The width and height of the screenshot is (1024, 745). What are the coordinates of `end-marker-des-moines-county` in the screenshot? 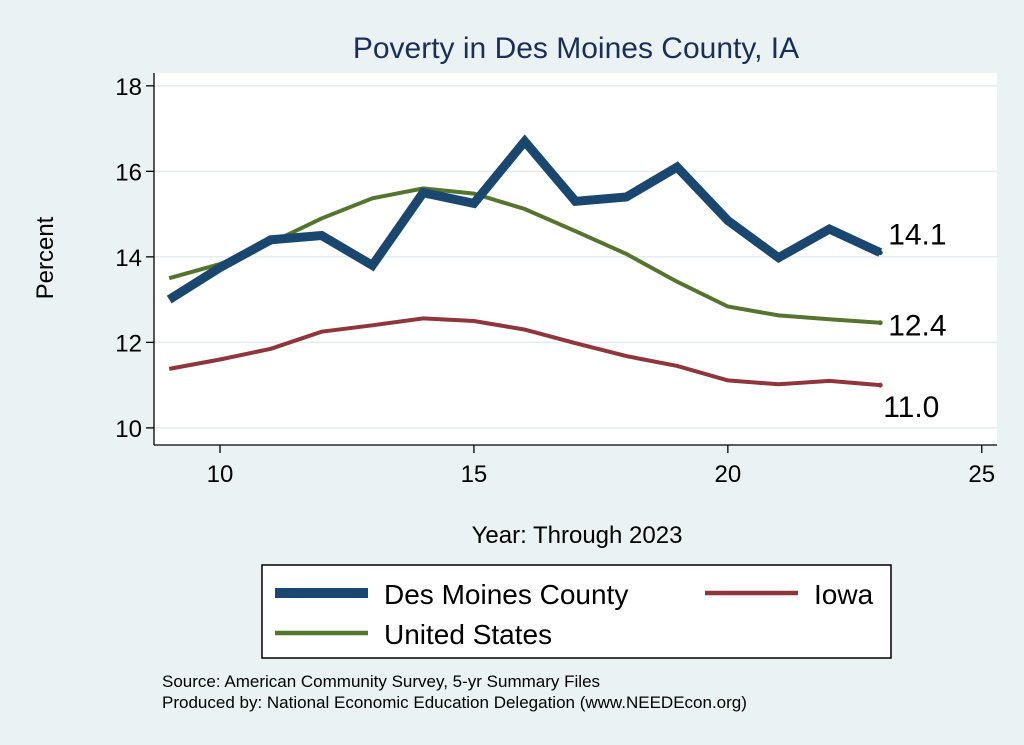 It's located at (880, 253).